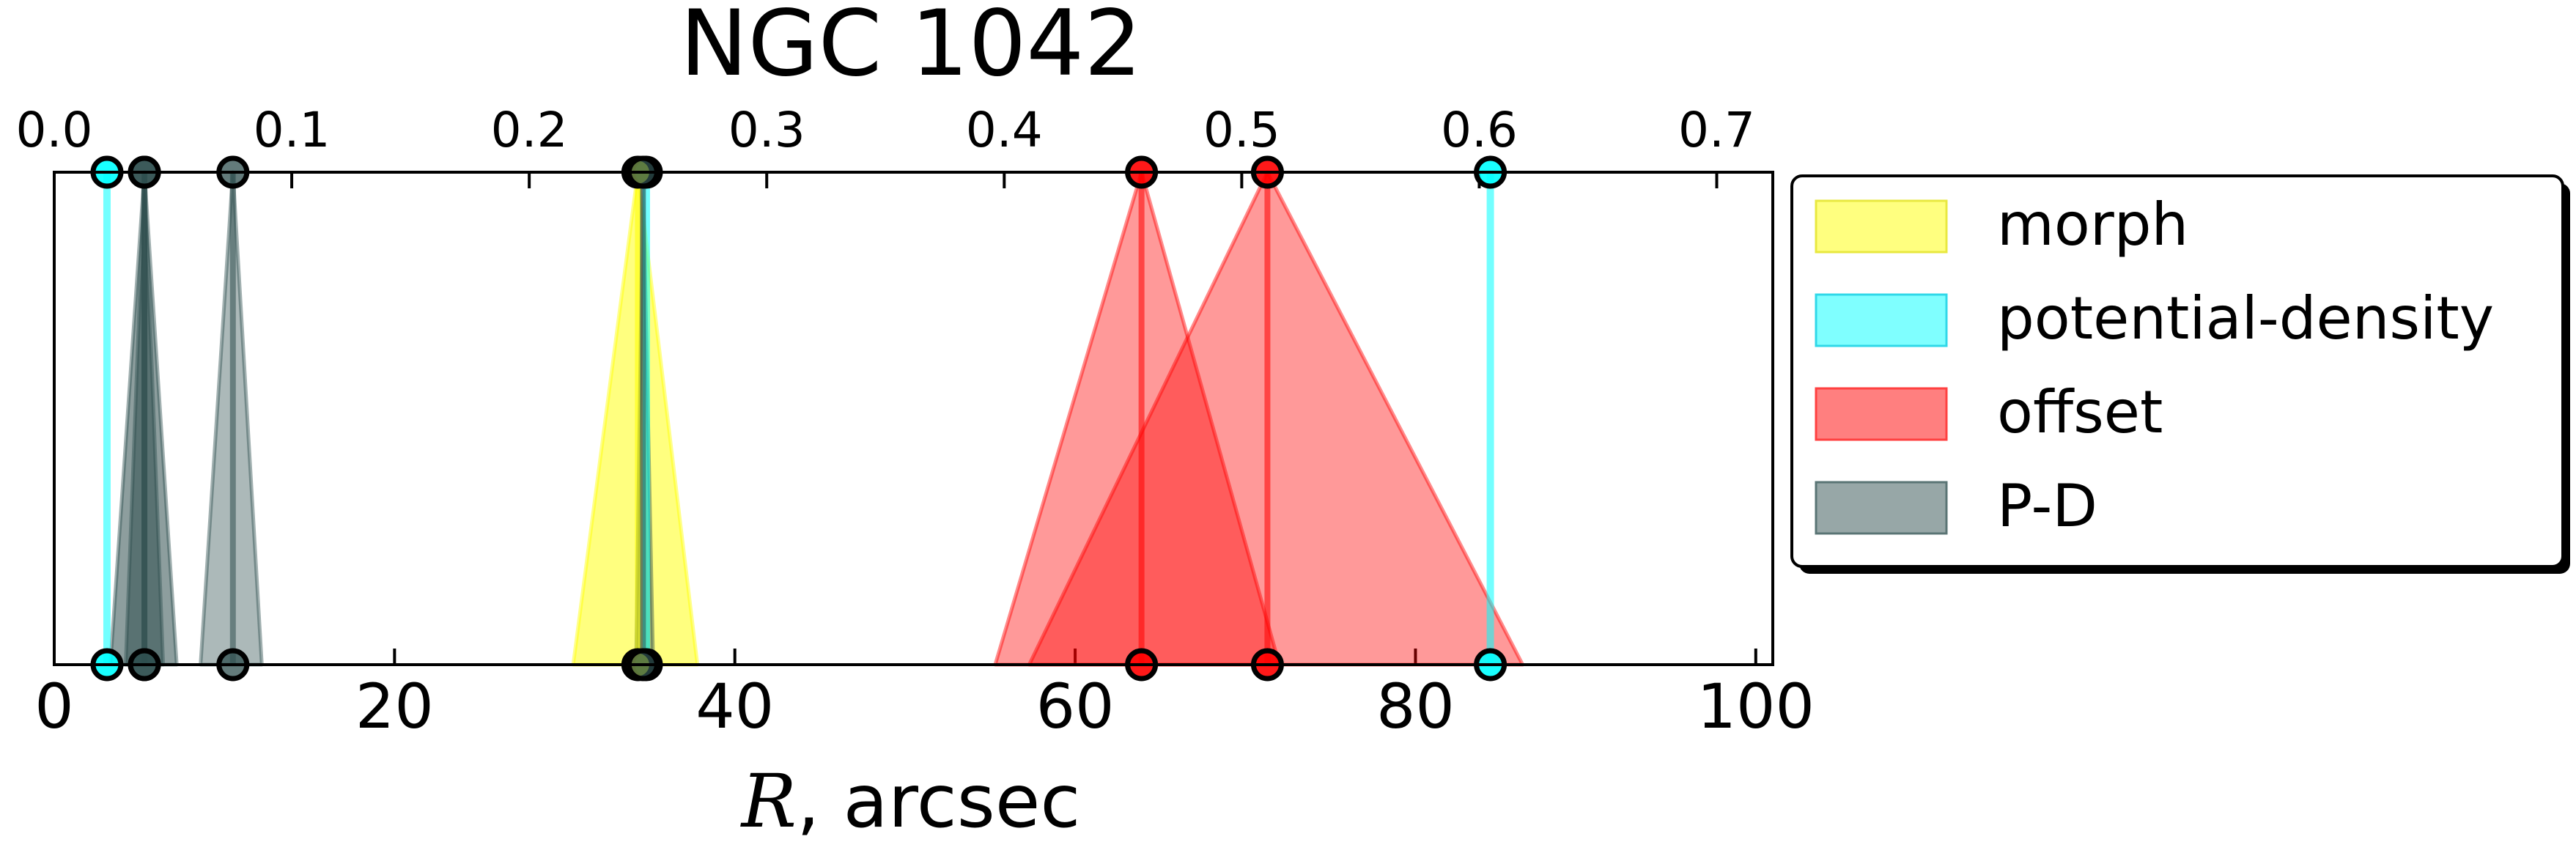  What do you see at coordinates (885, 145) in the screenshot?
I see `top-axis-ticks: 0.0 0.1 0.2 0.3 0.4 0.5 0.6 0.7` at bounding box center [885, 145].